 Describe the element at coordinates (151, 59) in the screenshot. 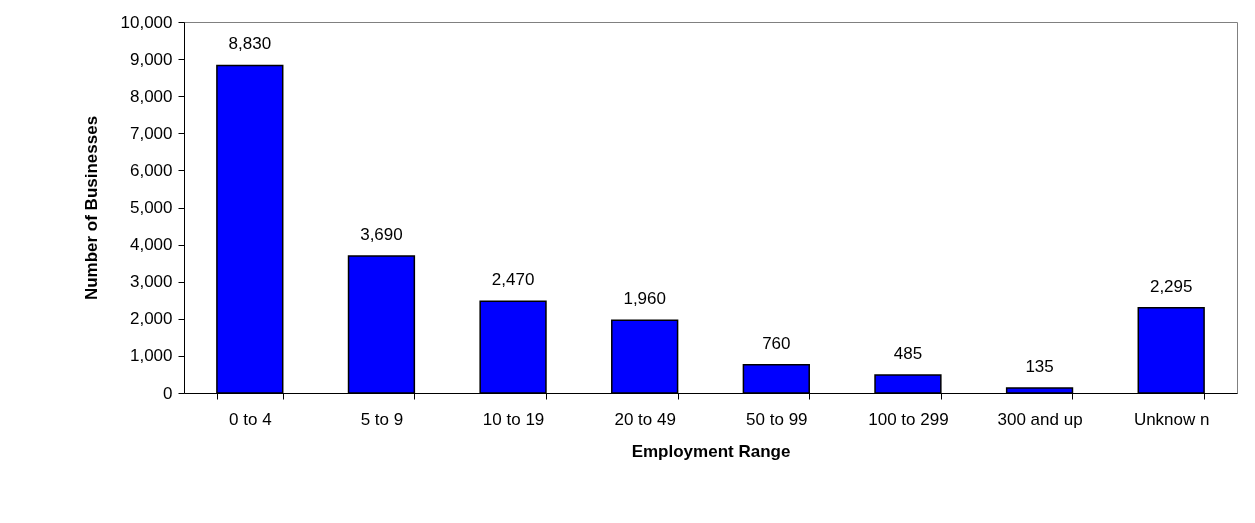

I see `y-tick-label: 9,000` at that location.